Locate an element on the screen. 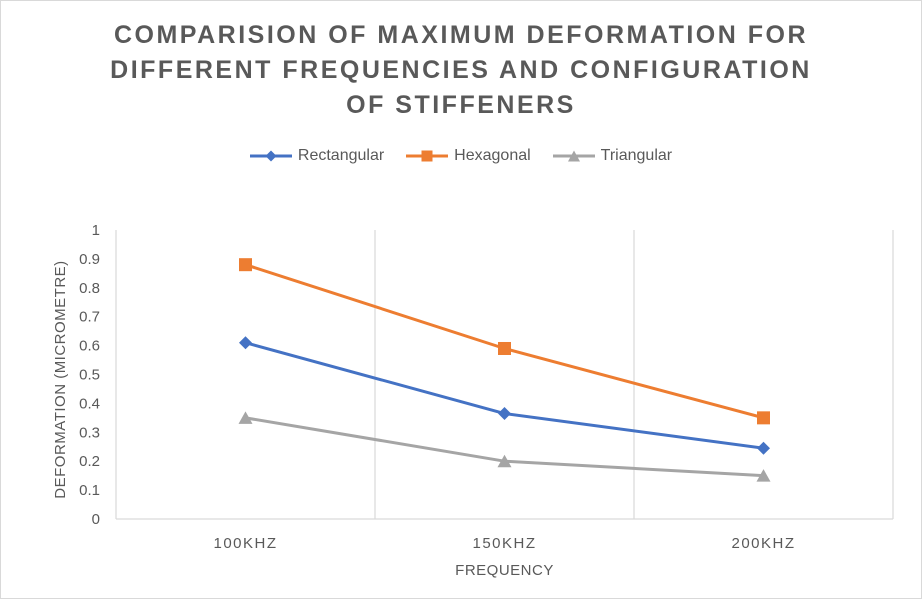 The height and width of the screenshot is (599, 922). y-tick-label: 1 is located at coordinates (96, 230).